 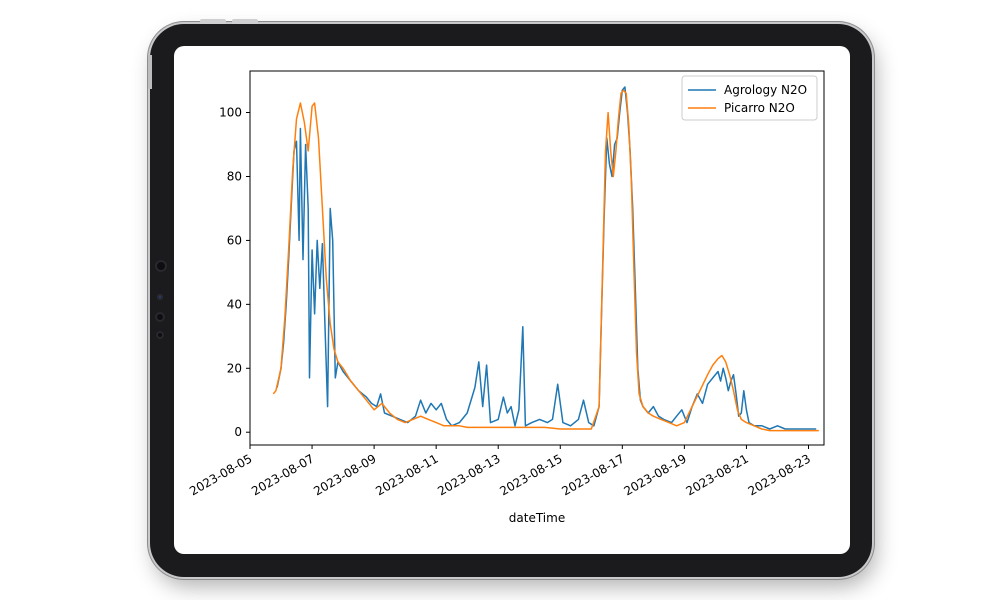 I want to click on x-tick-label: 2023-08-11, so click(x=406, y=474).